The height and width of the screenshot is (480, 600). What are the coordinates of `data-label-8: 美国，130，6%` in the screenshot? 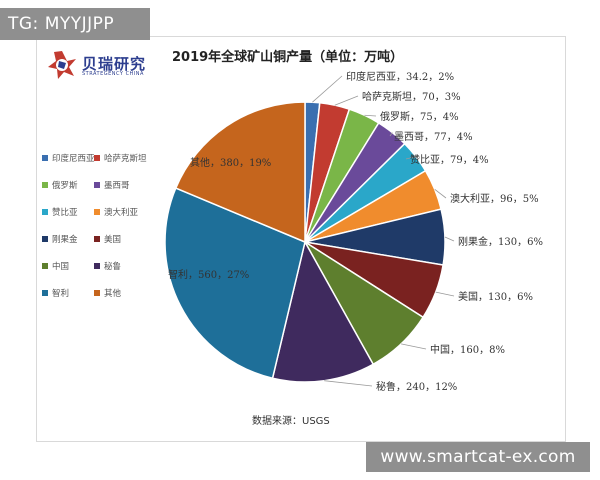 It's located at (495, 296).